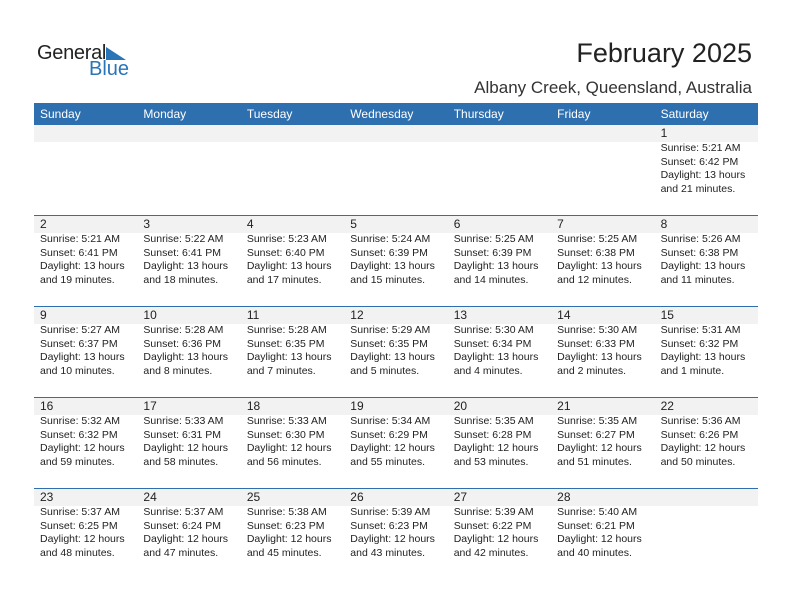  What do you see at coordinates (183, 421) in the screenshot?
I see `sunrise-text: Sunrise: 5:33 AM` at bounding box center [183, 421].